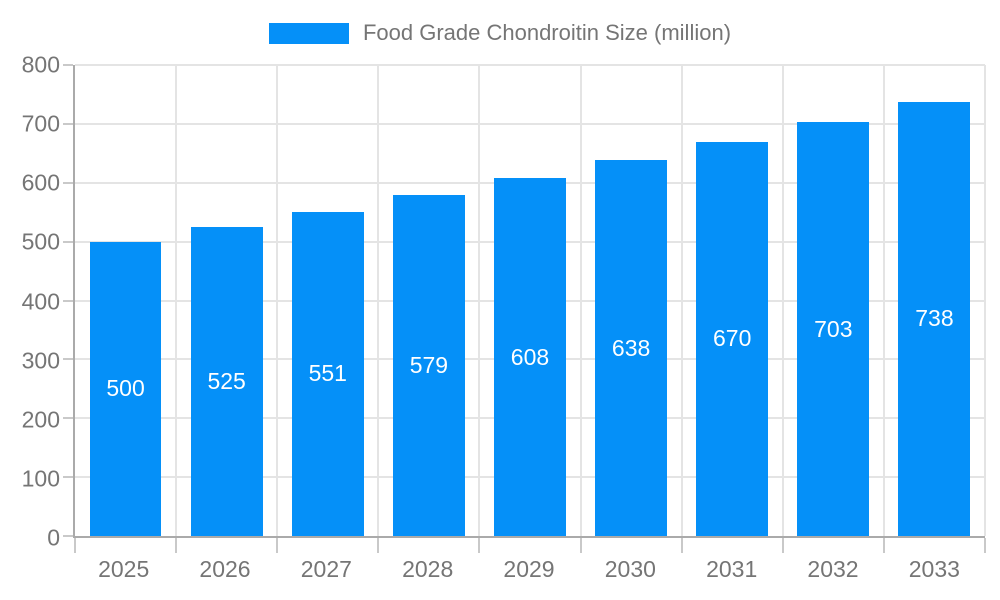  I want to click on bar-2027: 551, so click(327, 373).